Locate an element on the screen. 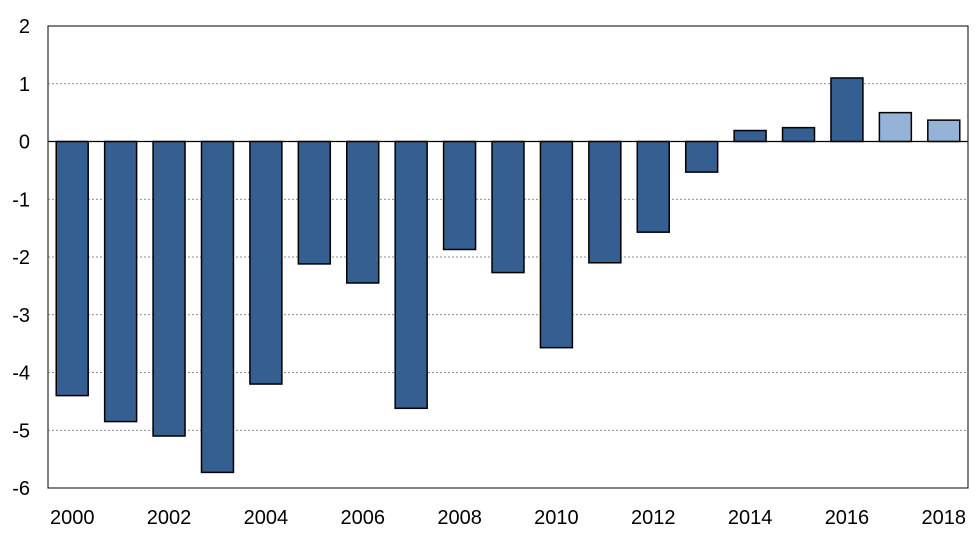  y-tick-label: 2 is located at coordinates (24, 27).